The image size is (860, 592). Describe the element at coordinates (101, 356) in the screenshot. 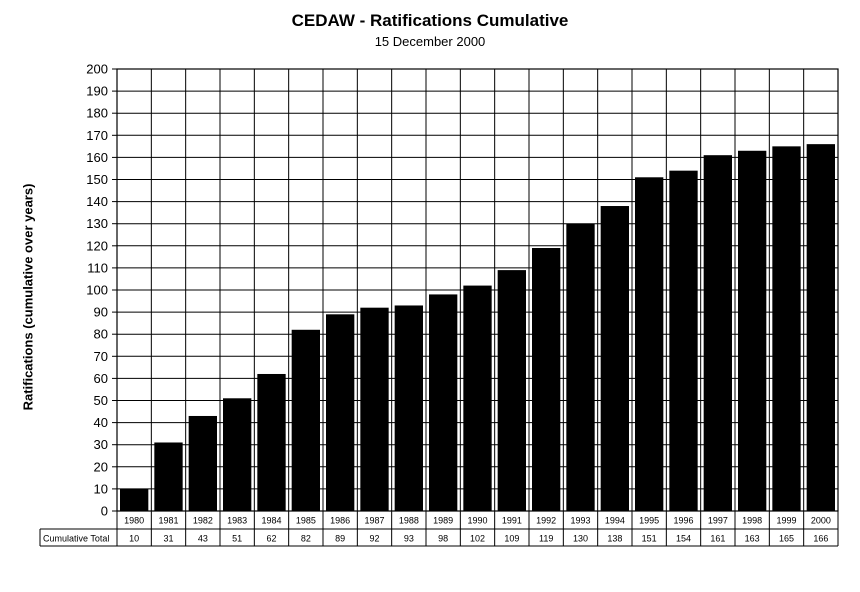

I see `y-tick-label: 70` at that location.